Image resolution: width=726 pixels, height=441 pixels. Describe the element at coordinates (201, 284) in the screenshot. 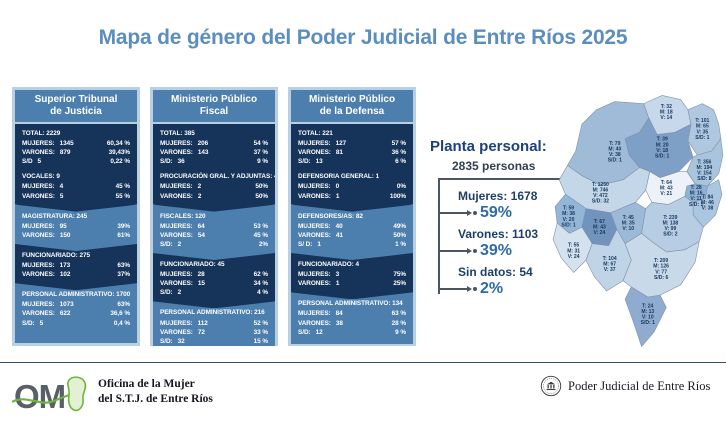

I see `stat-row-value: 15` at that location.